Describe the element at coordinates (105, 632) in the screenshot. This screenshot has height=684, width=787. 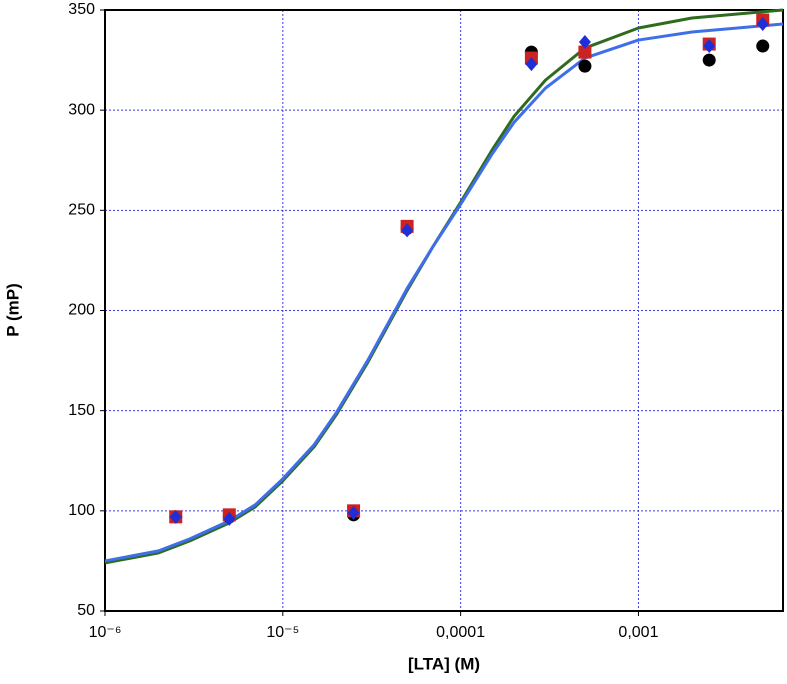
I see `x-tick-label: 10⁻⁶` at that location.